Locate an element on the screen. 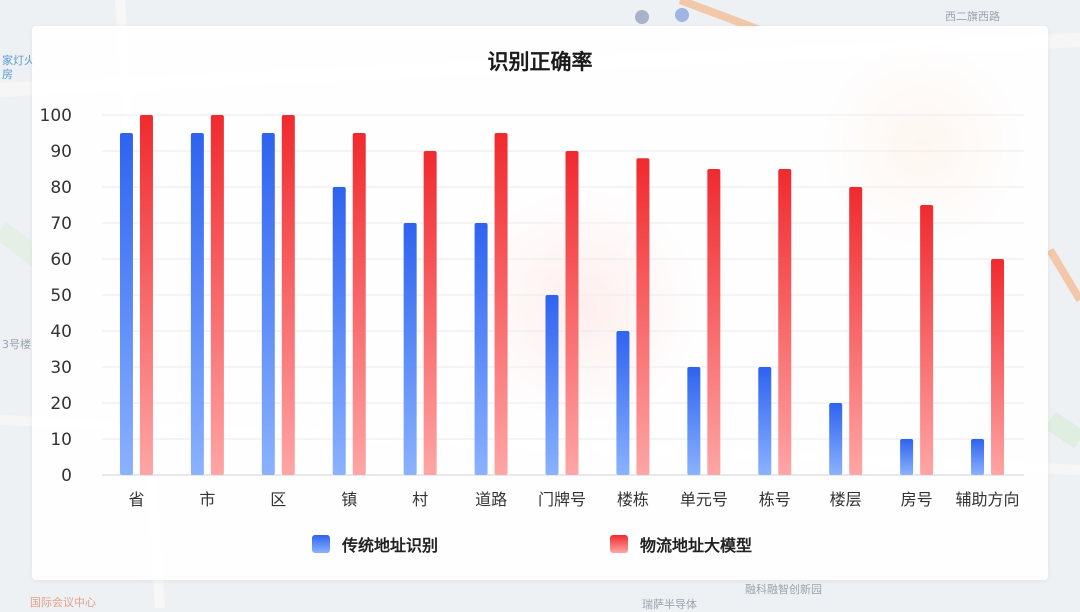 The height and width of the screenshot is (612, 1080). x-tick-label: 门牌号 is located at coordinates (562, 499).